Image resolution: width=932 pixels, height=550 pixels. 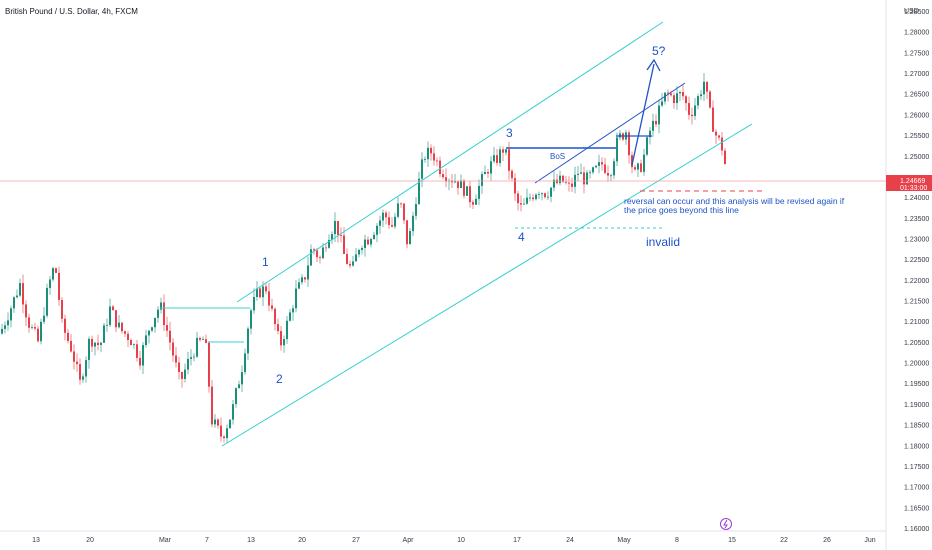 I want to click on lightning-event-icon, so click(x=726, y=524).